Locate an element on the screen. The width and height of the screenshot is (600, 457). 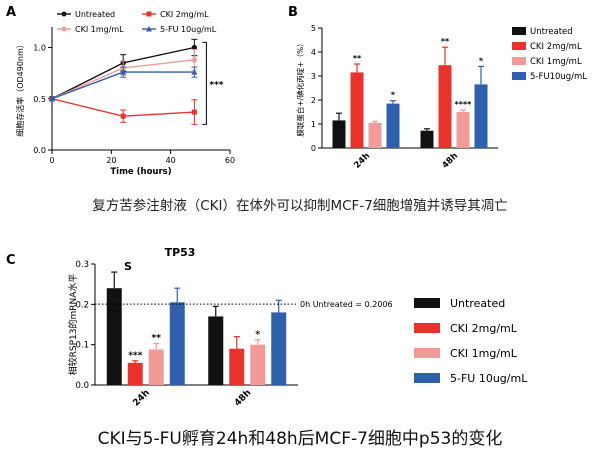
panel-b-y-axis-label: 膜联蛋白+/碘化丙啶+（%） is located at coordinates (300, 87).